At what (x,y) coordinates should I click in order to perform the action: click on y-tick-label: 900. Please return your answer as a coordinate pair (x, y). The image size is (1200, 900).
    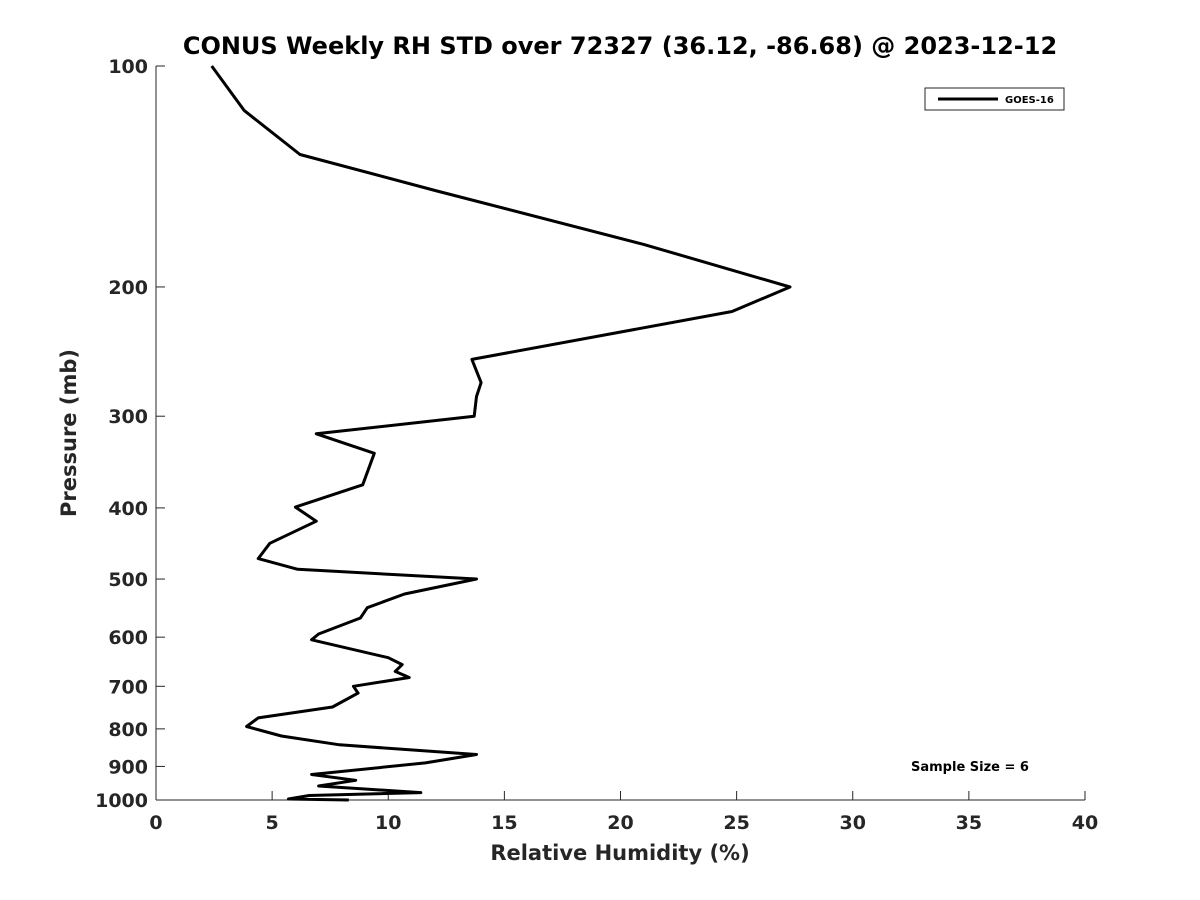
    Looking at the image, I should click on (128, 767).